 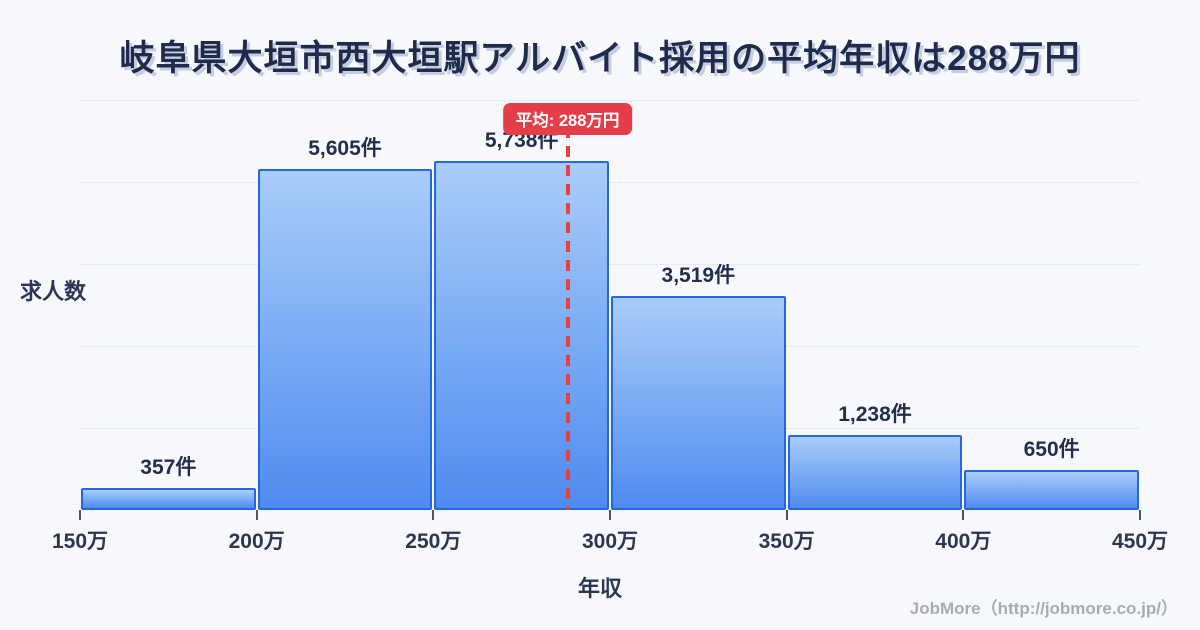 What do you see at coordinates (567, 119) in the screenshot?
I see `average-badge: 平均: 288万円` at bounding box center [567, 119].